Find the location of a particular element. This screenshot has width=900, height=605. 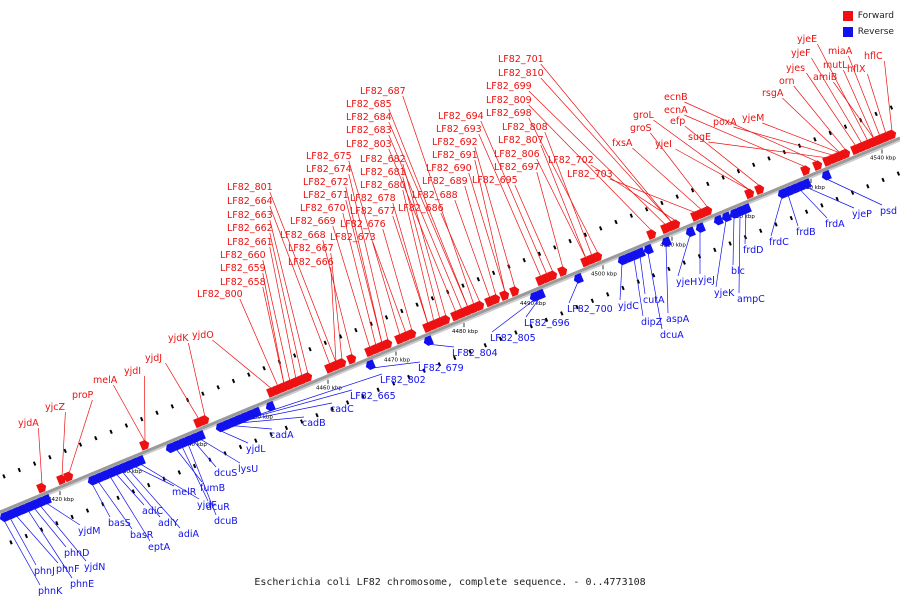

reverse-gene-label: phnF is located at coordinates (68, 569).